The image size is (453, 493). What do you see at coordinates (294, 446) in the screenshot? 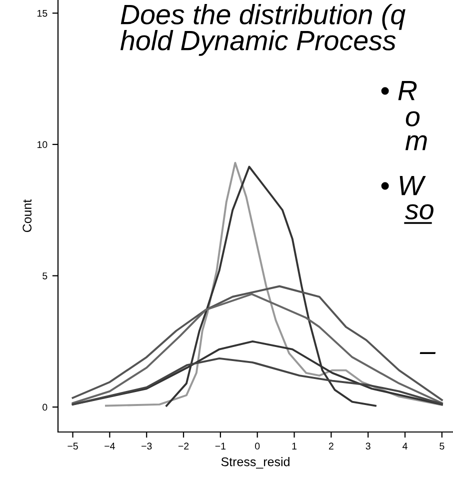
I see `x-tick-label: 1` at bounding box center [294, 446].